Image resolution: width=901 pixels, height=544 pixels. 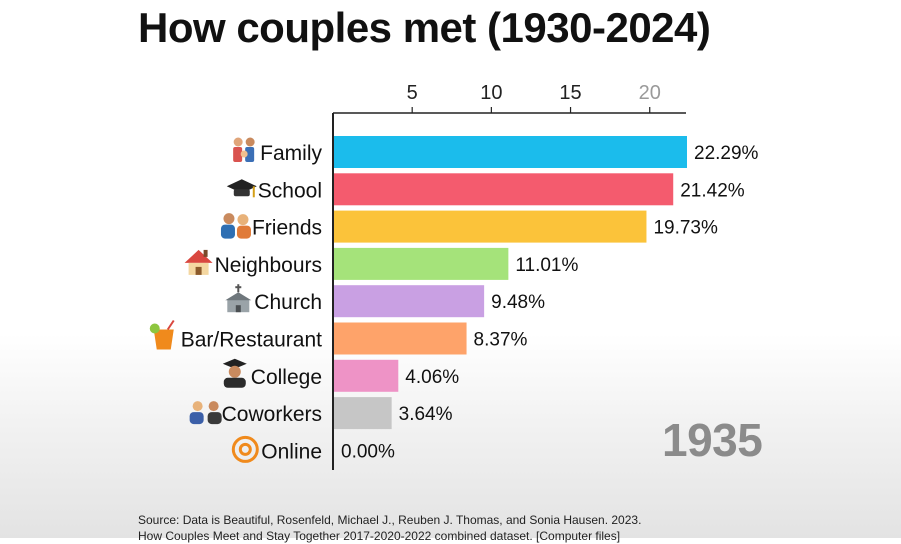 I want to click on x-tick-label: 10, so click(x=491, y=93).